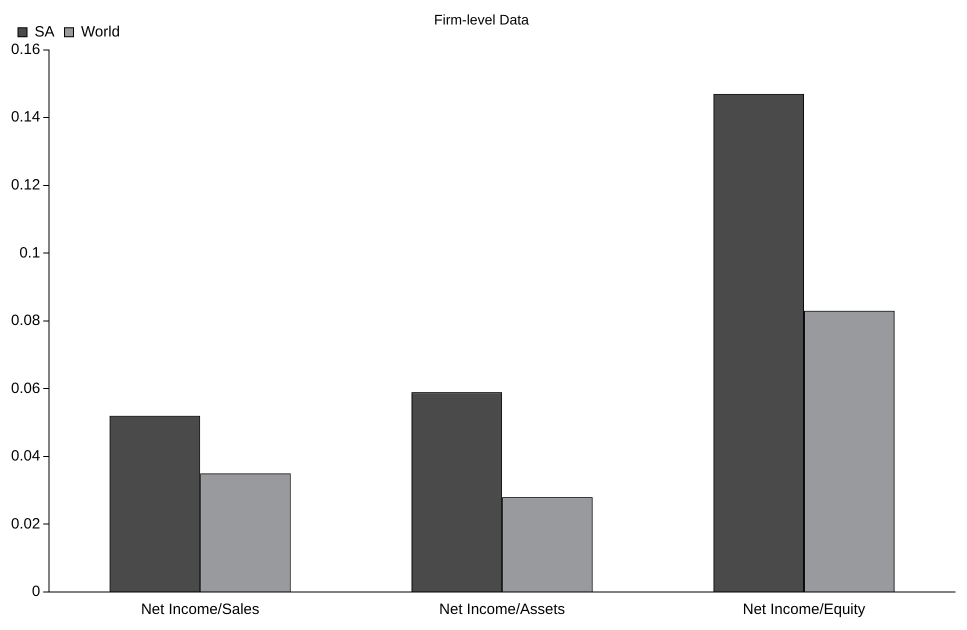 Image resolution: width=967 pixels, height=630 pixels. Describe the element at coordinates (482, 19) in the screenshot. I see `chart-title: Firm-level Data` at that location.